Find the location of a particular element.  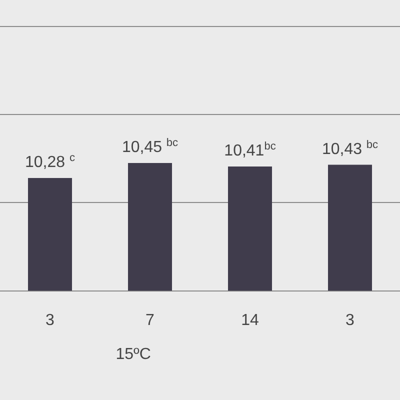

data-label: 10,28 c is located at coordinates (50, 162).